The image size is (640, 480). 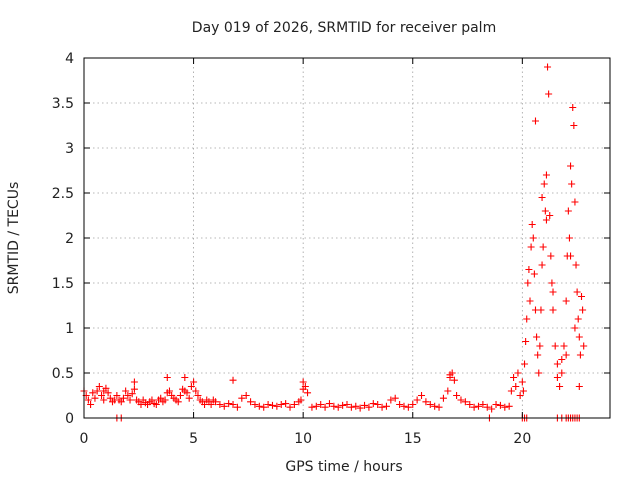 I want to click on x-tick-label: 20, so click(x=522, y=439).